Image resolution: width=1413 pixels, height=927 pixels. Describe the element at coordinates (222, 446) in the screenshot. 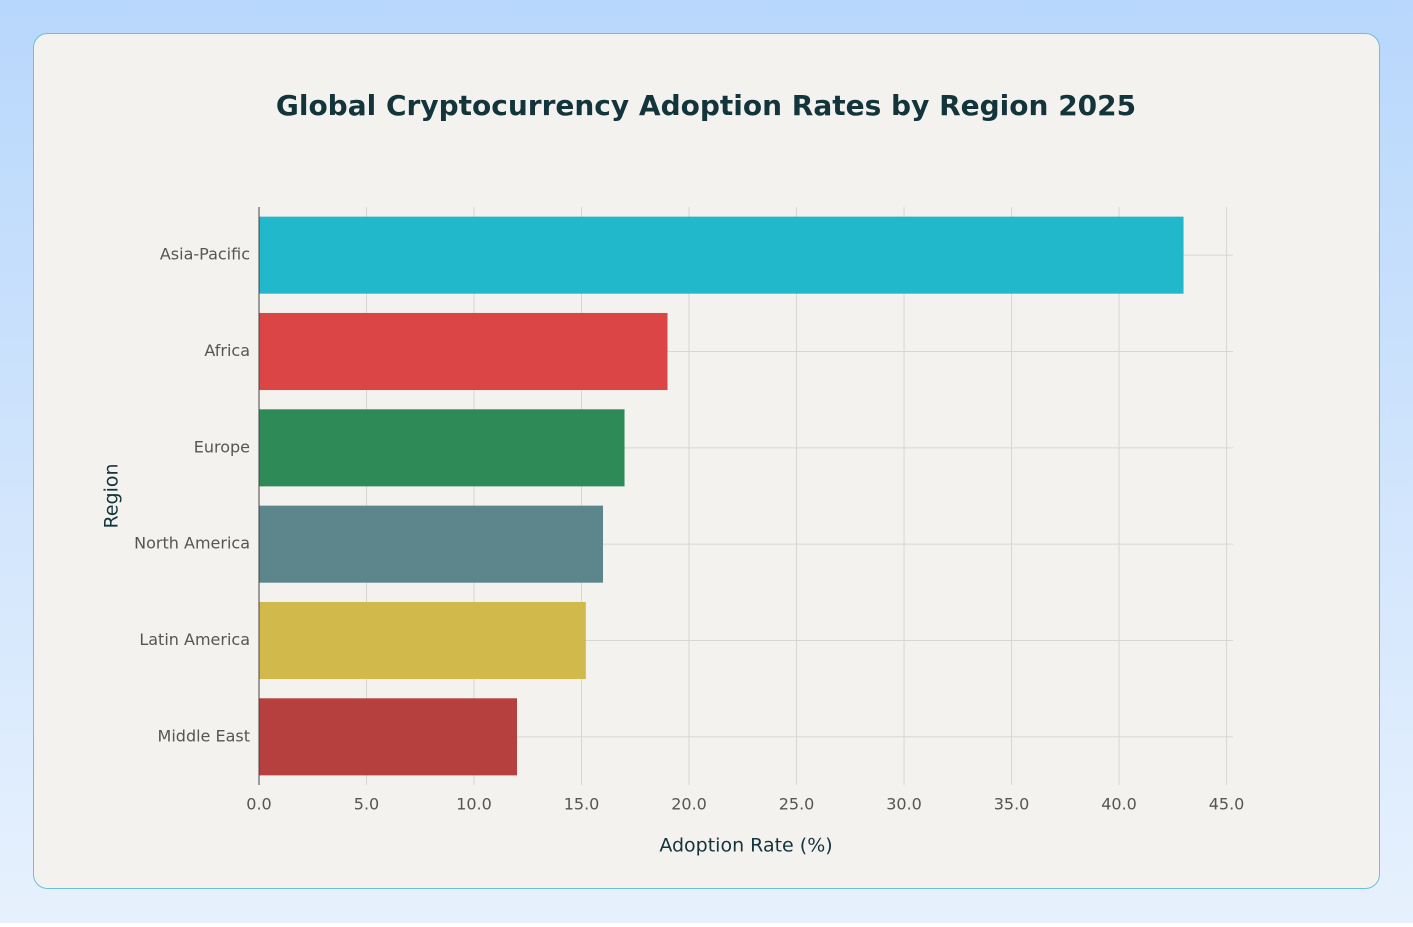

I see `y-tick-label: Europe` at that location.